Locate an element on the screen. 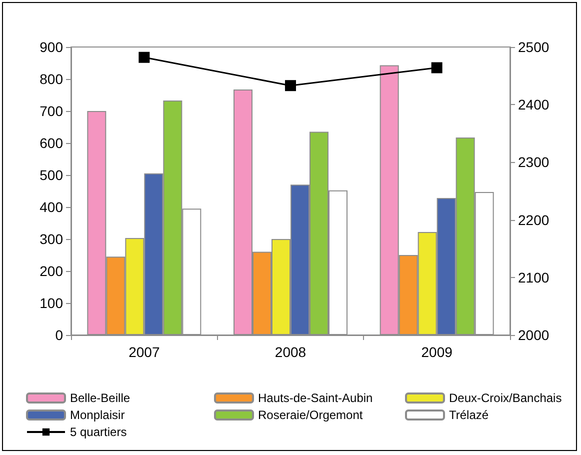 Image resolution: width=581 pixels, height=455 pixels. legend-label: Roseraie/Orgemont is located at coordinates (311, 415).